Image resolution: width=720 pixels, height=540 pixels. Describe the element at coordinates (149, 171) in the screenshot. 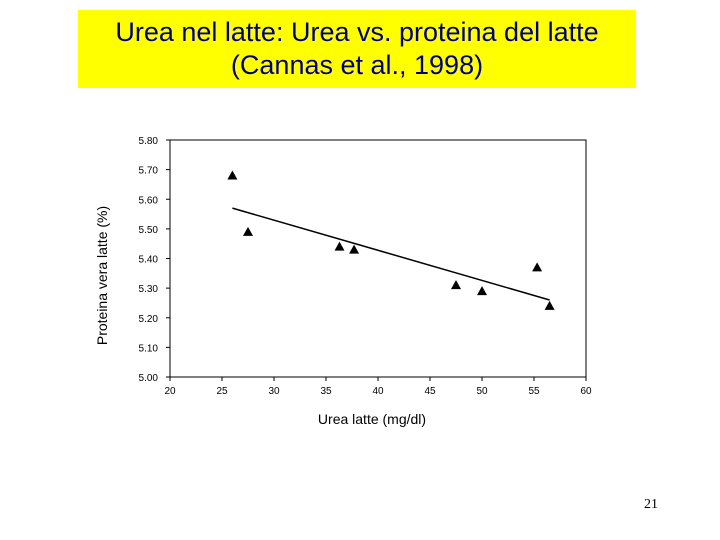

I see `y-tick-label: 5.70` at that location.